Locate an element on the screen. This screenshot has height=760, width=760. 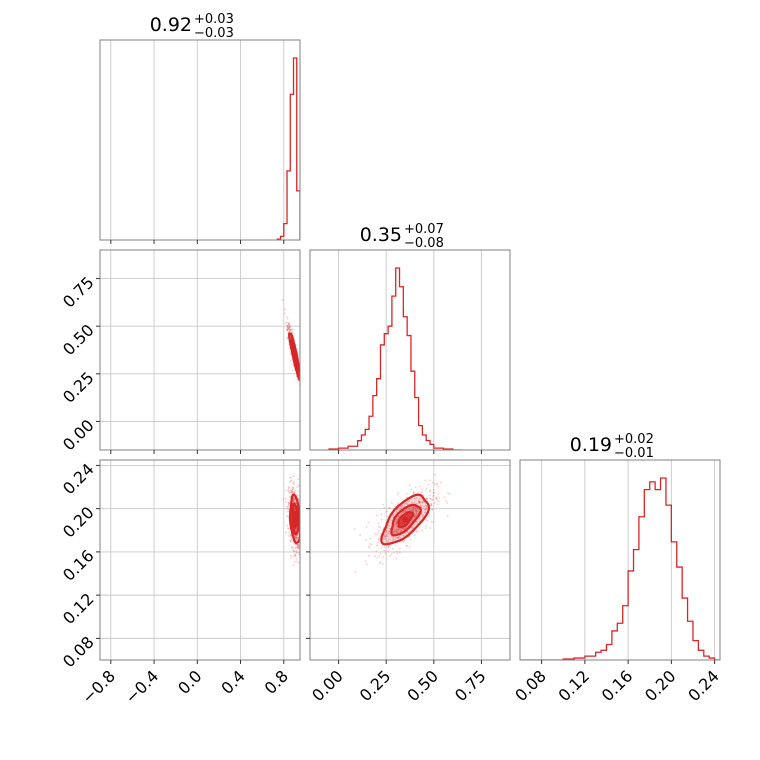
panel-frame is located at coordinates (200, 560).